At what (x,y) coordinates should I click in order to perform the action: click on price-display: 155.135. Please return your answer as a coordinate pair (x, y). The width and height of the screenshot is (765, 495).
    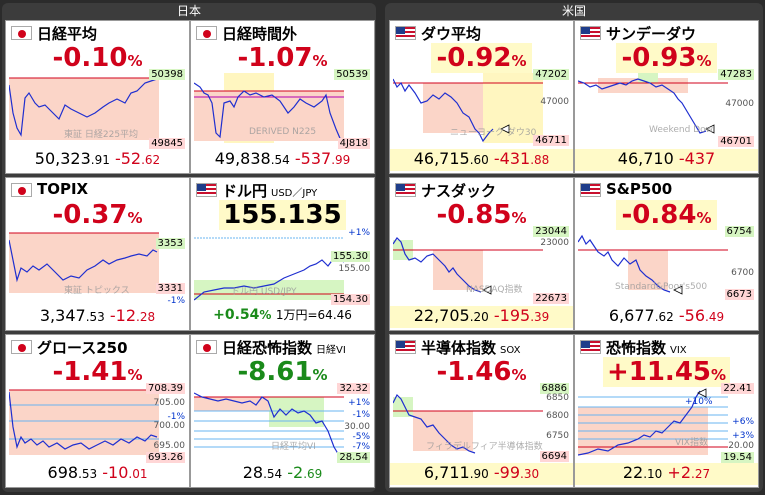
    Looking at the image, I should click on (282, 215).